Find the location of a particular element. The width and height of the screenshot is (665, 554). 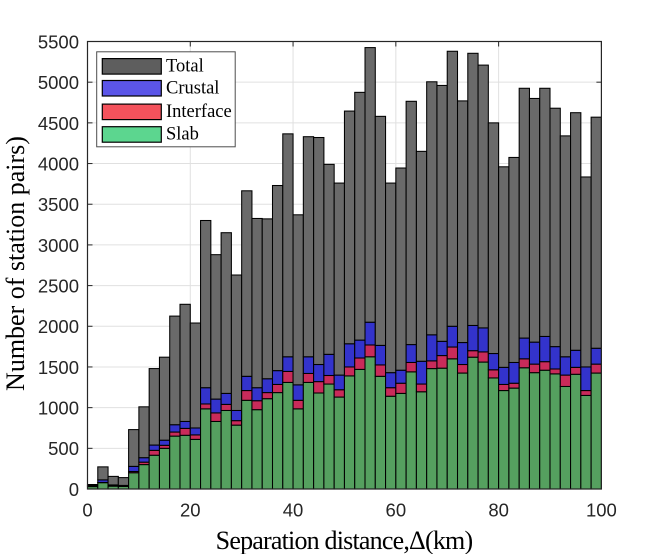

svg-text: 3000 is located at coordinates (58, 245).